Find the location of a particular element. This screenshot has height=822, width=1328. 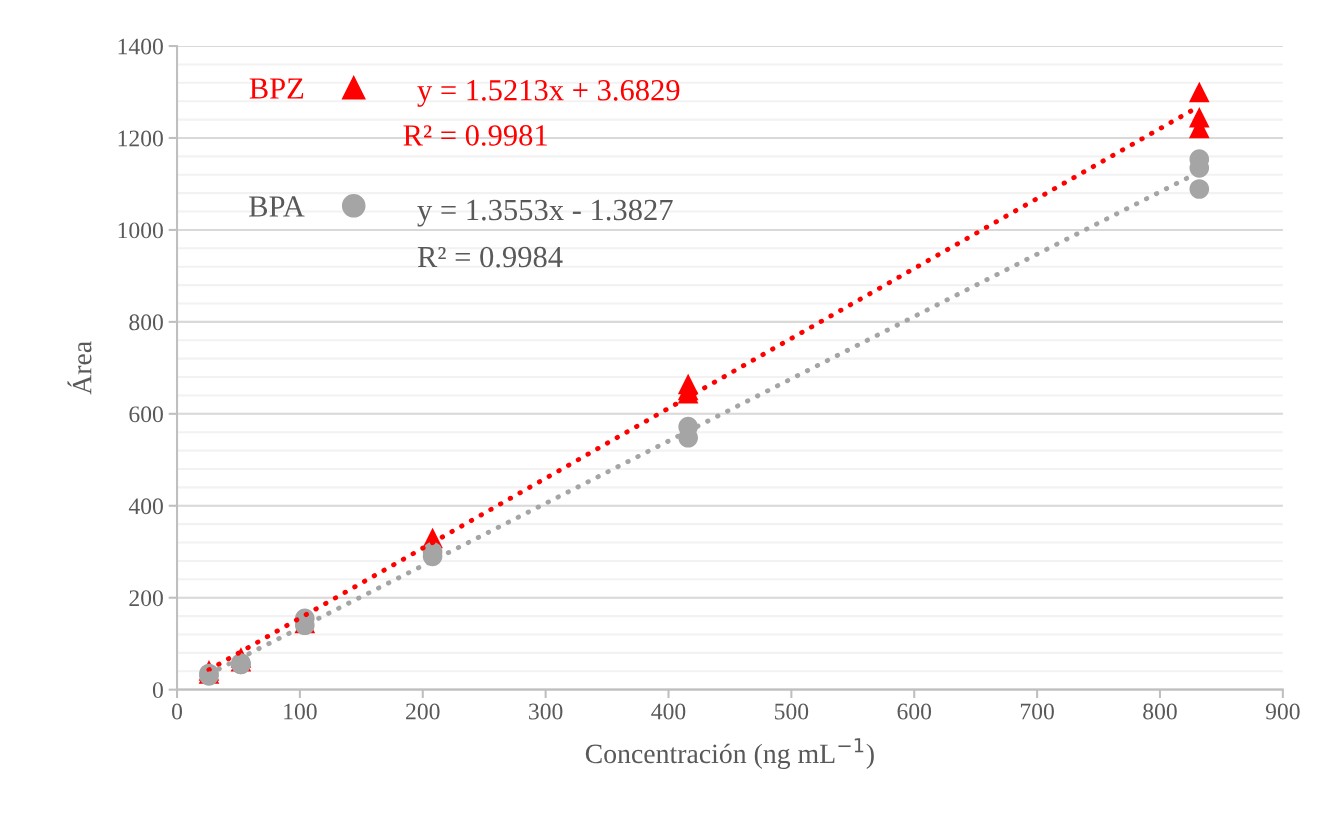

y-tick-label: 1200 is located at coordinates (140, 138).